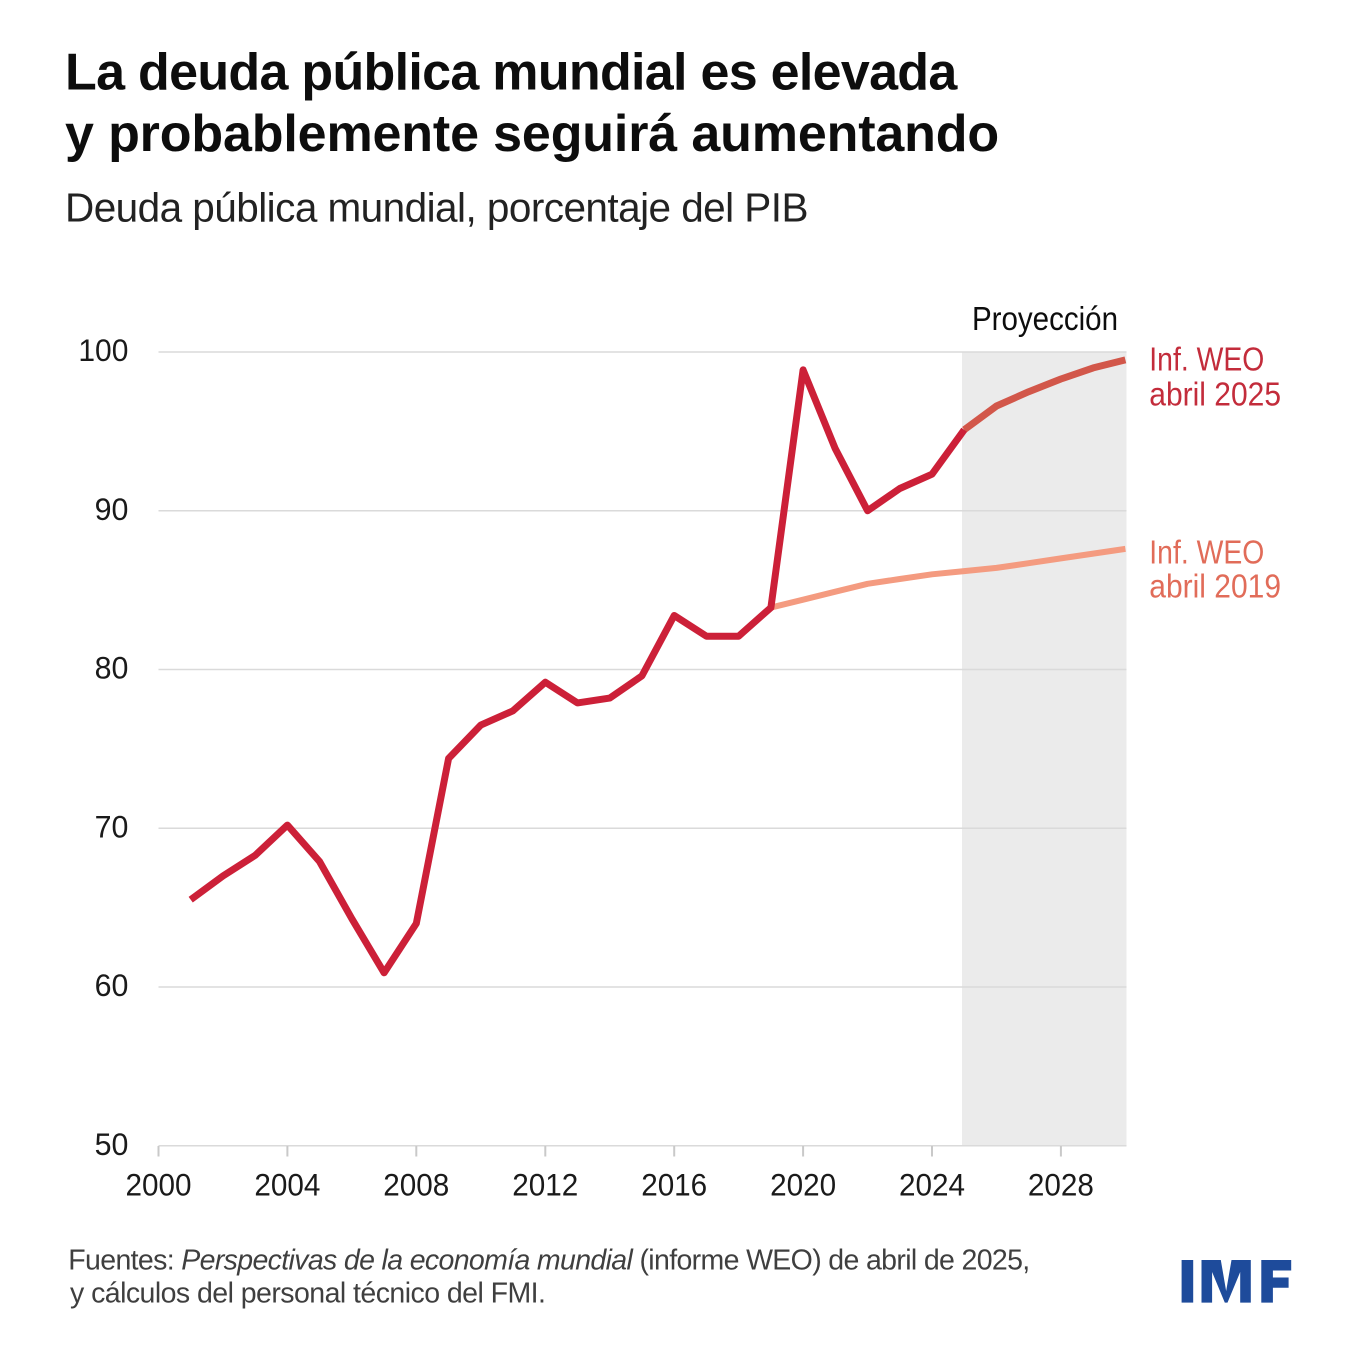 The width and height of the screenshot is (1354, 1359). What do you see at coordinates (112, 826) in the screenshot?
I see `svg-text: 70` at bounding box center [112, 826].